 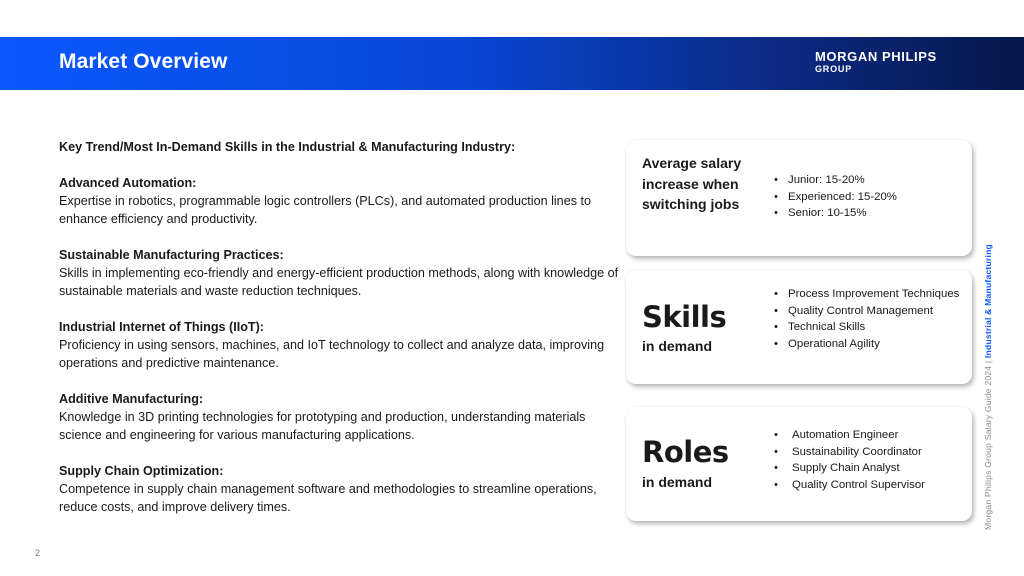 I want to click on guide-name: Morgan Philips Group Salary Guide 2024 |, so click(x=988, y=444).